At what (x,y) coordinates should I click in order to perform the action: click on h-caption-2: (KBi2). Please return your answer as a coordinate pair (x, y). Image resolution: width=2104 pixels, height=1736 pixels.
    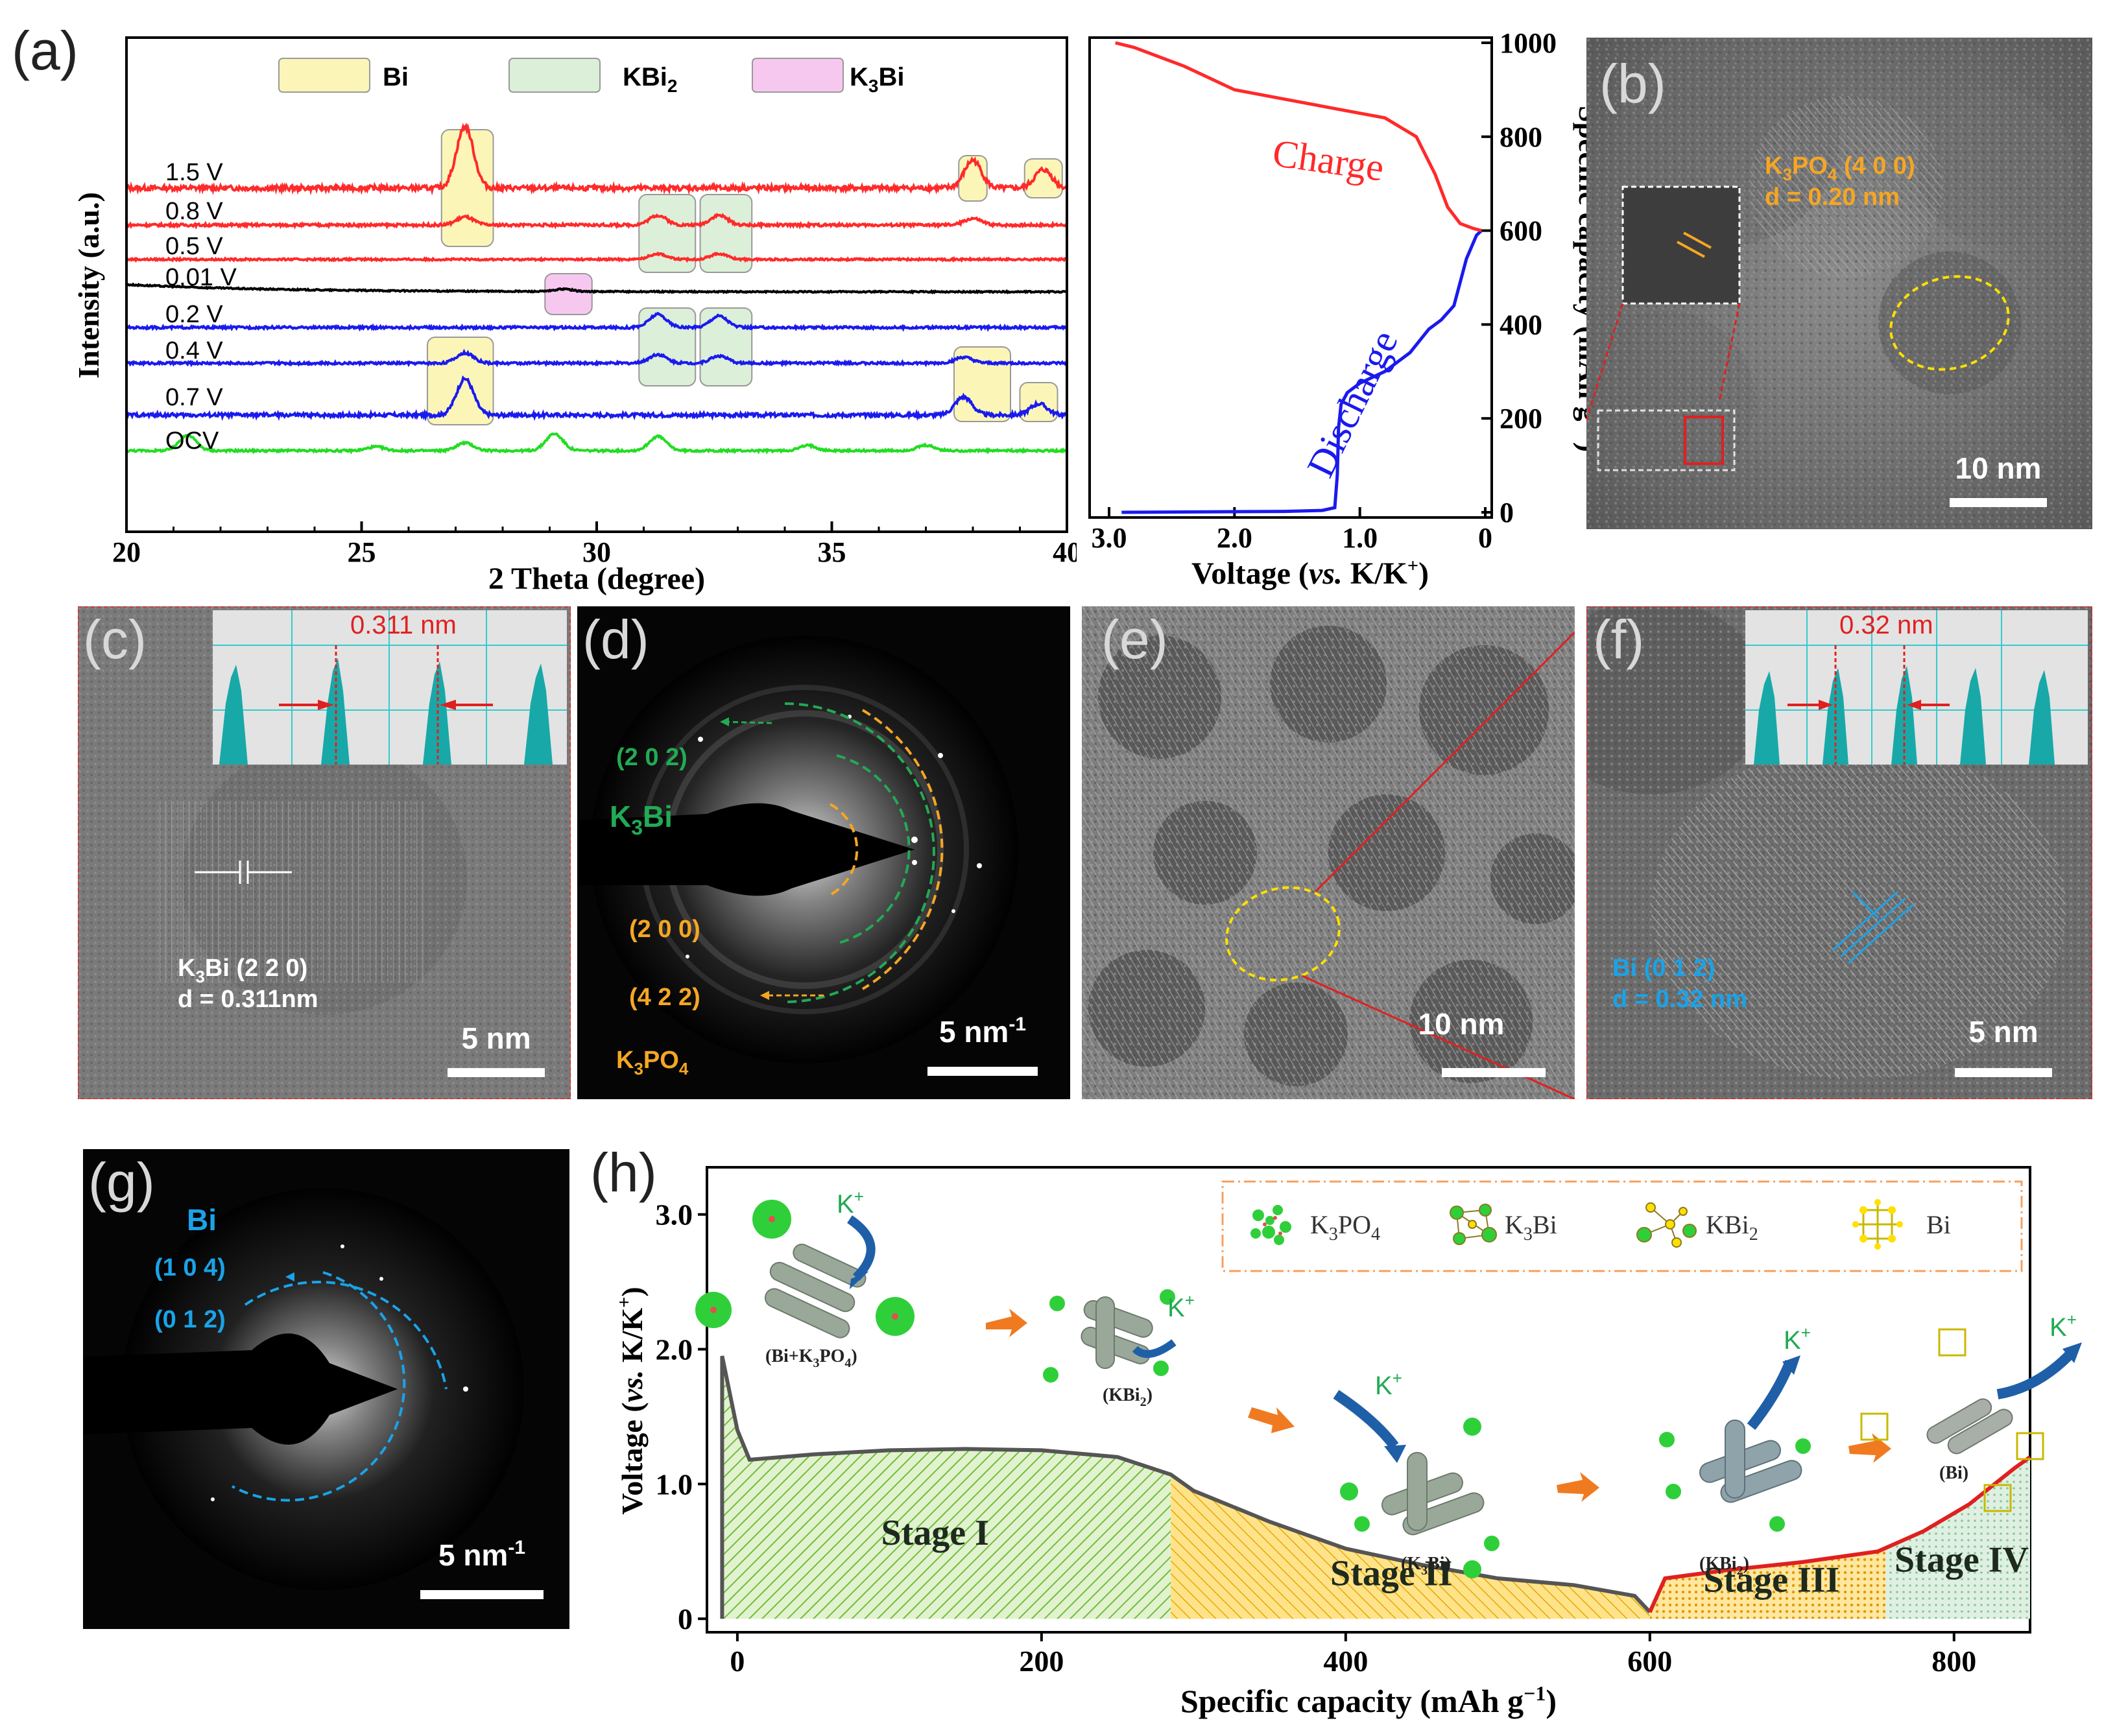
    Looking at the image, I should click on (1128, 1397).